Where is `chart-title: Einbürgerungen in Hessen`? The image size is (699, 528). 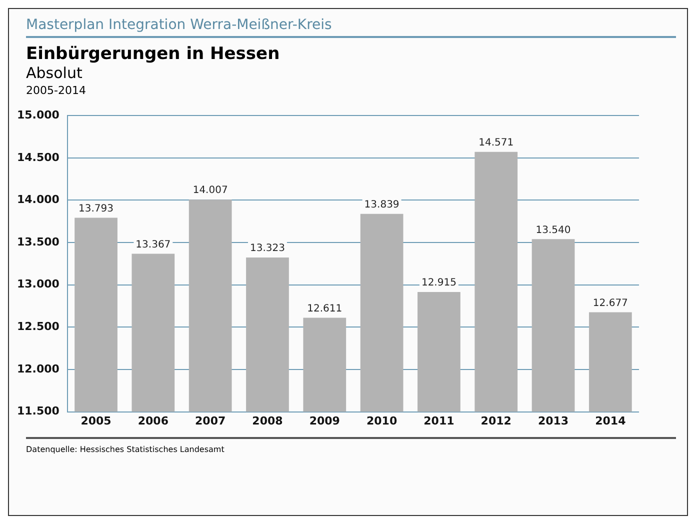
chart-title: Einbürgerungen in Hessen is located at coordinates (153, 54).